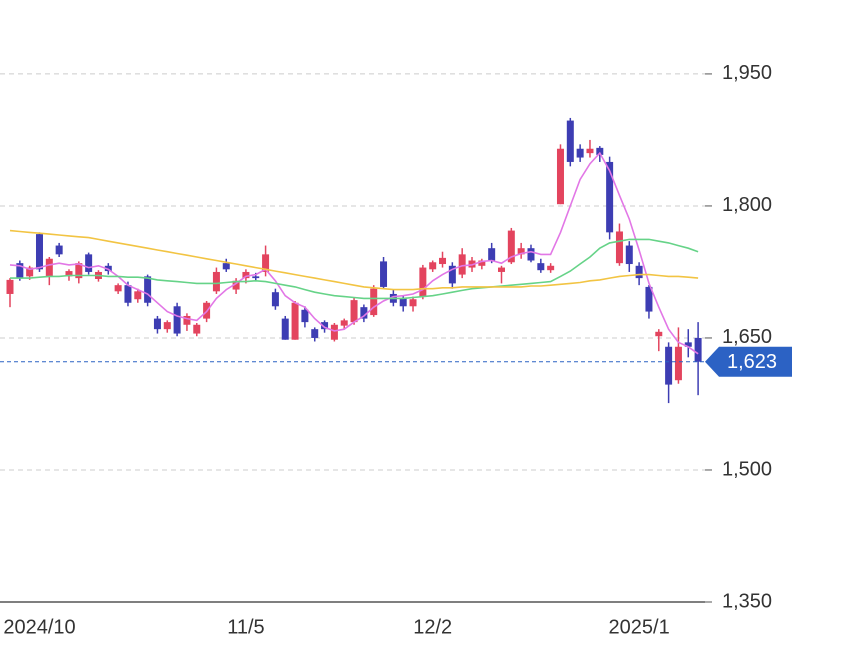 Image resolution: width=856 pixels, height=654 pixels. I want to click on last-price-tag, so click(748, 361).